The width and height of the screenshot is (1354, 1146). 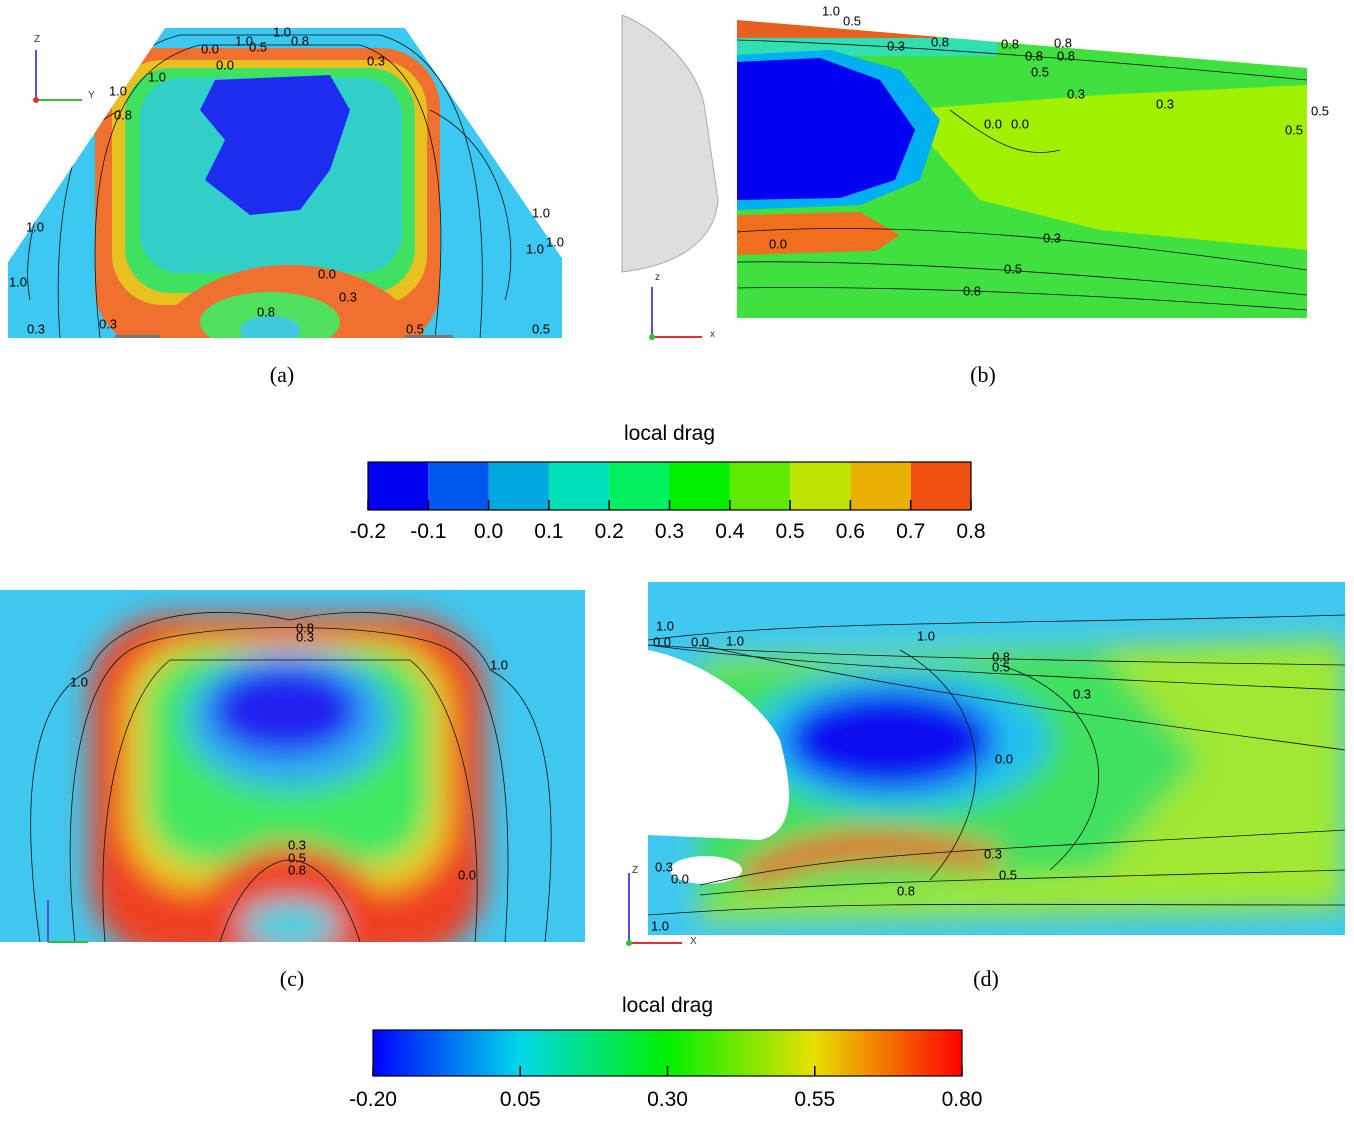 I want to click on axis-label: Y, so click(x=91, y=95).